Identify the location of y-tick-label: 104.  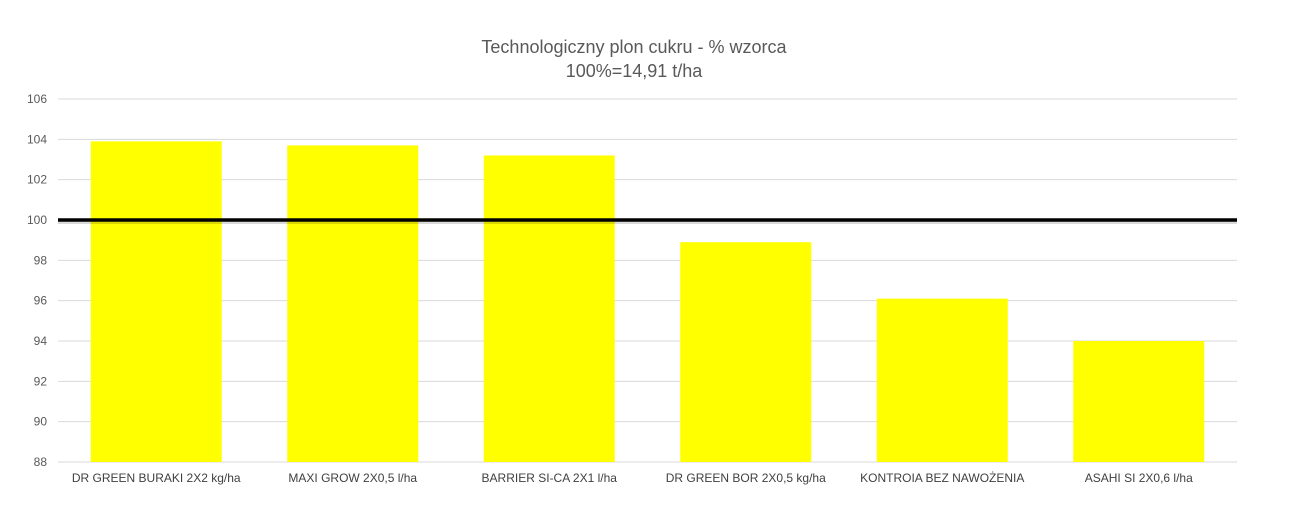
(37, 139).